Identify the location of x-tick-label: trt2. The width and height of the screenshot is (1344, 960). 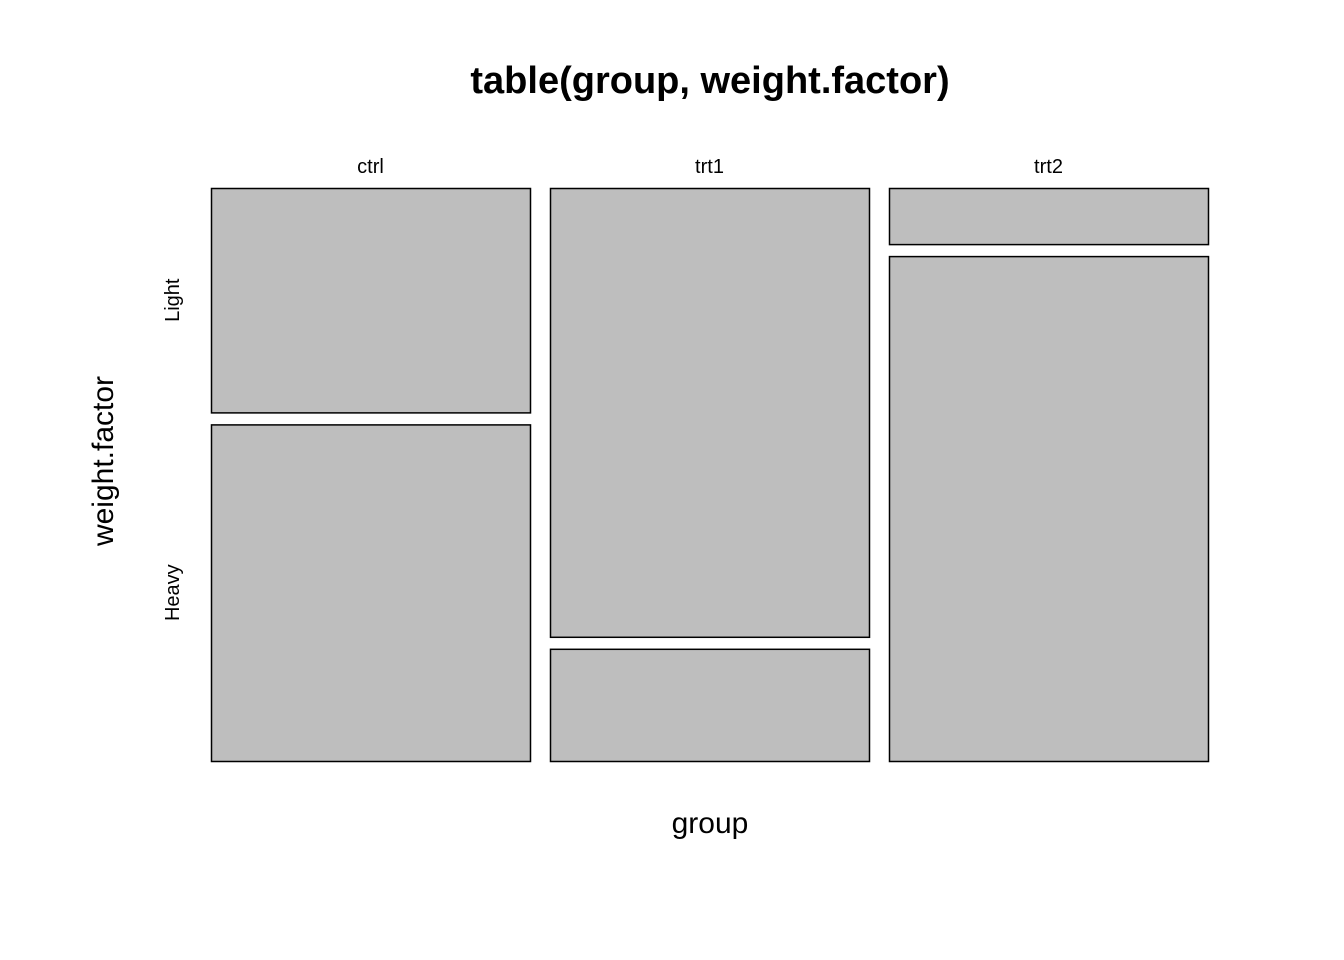
(1048, 167).